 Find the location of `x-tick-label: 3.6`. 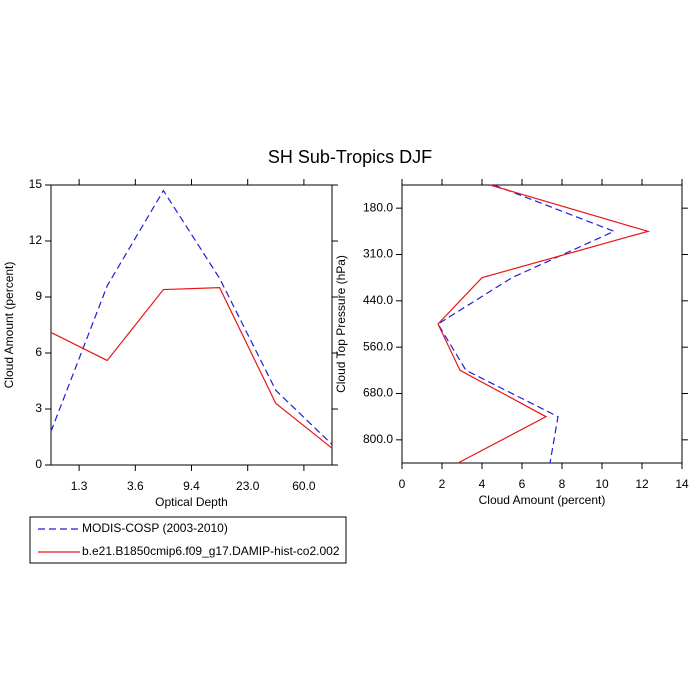

x-tick-label: 3.6 is located at coordinates (135, 486).